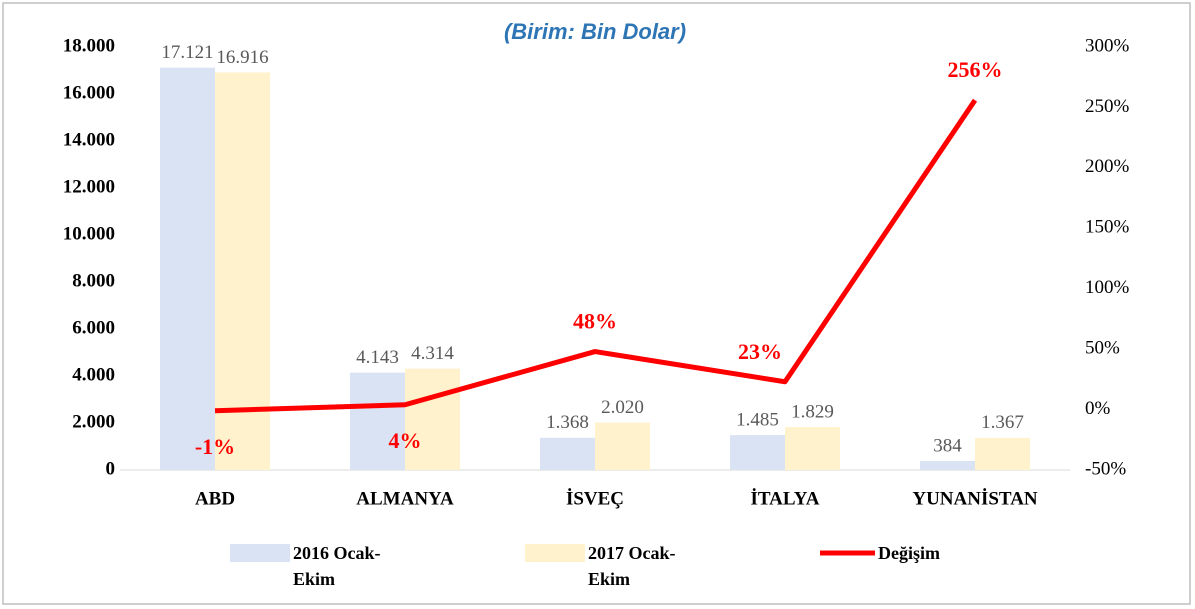 This screenshot has height=609, width=1195. What do you see at coordinates (242, 57) in the screenshot?
I see `bar-value-label: 16.916` at bounding box center [242, 57].